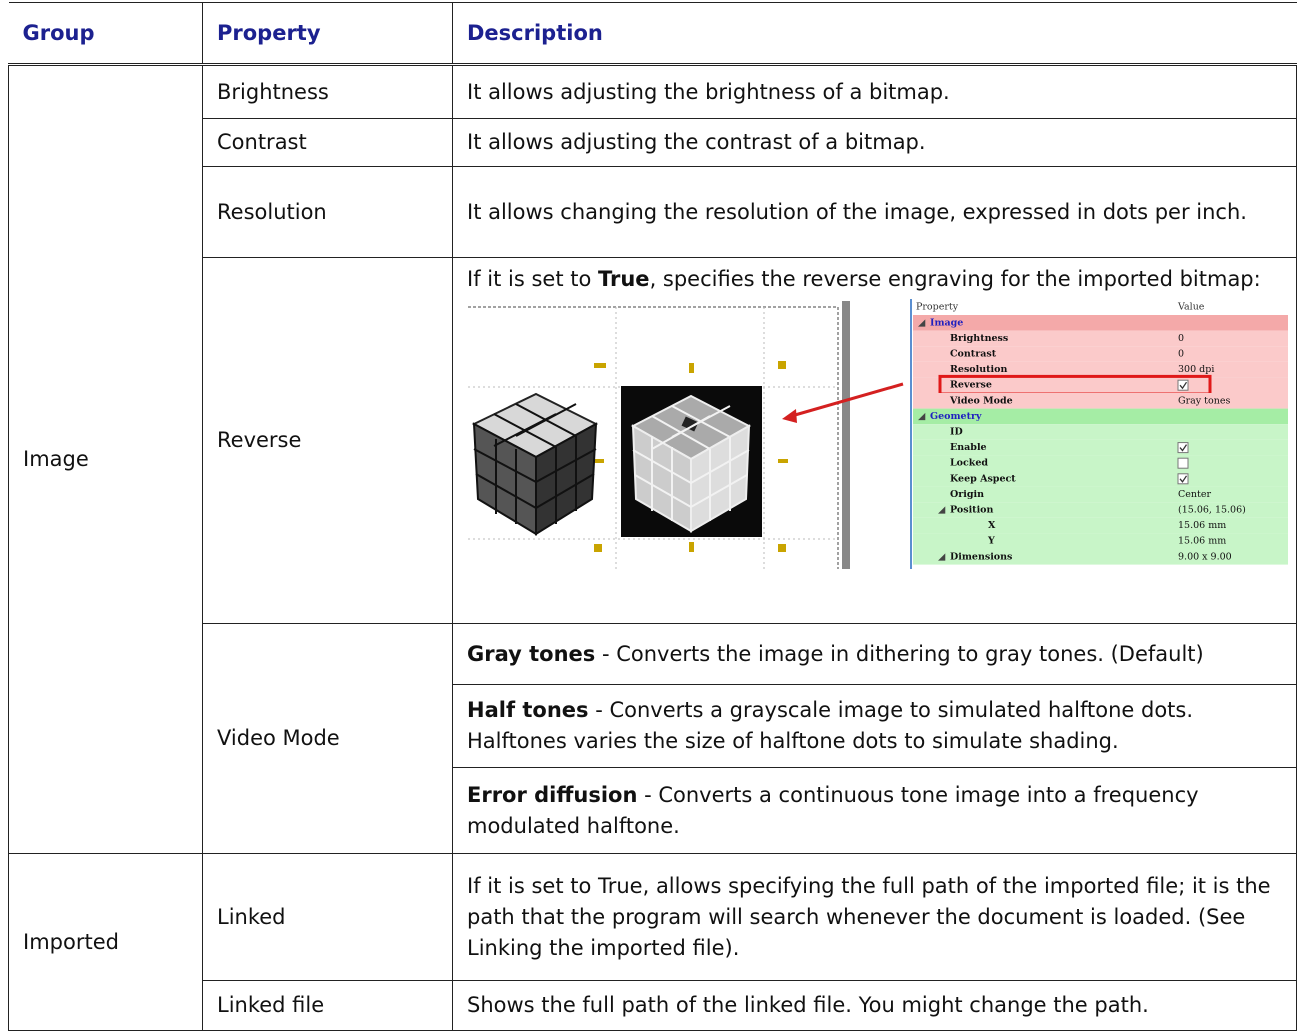  Describe the element at coordinates (992, 525) in the screenshot. I see `panel-property: X` at that location.